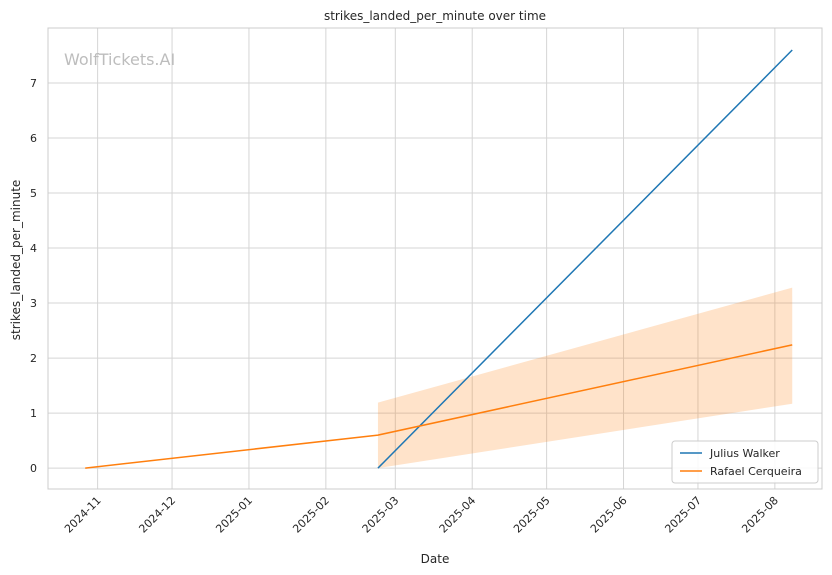  I want to click on x-axis-title: Date, so click(435, 559).